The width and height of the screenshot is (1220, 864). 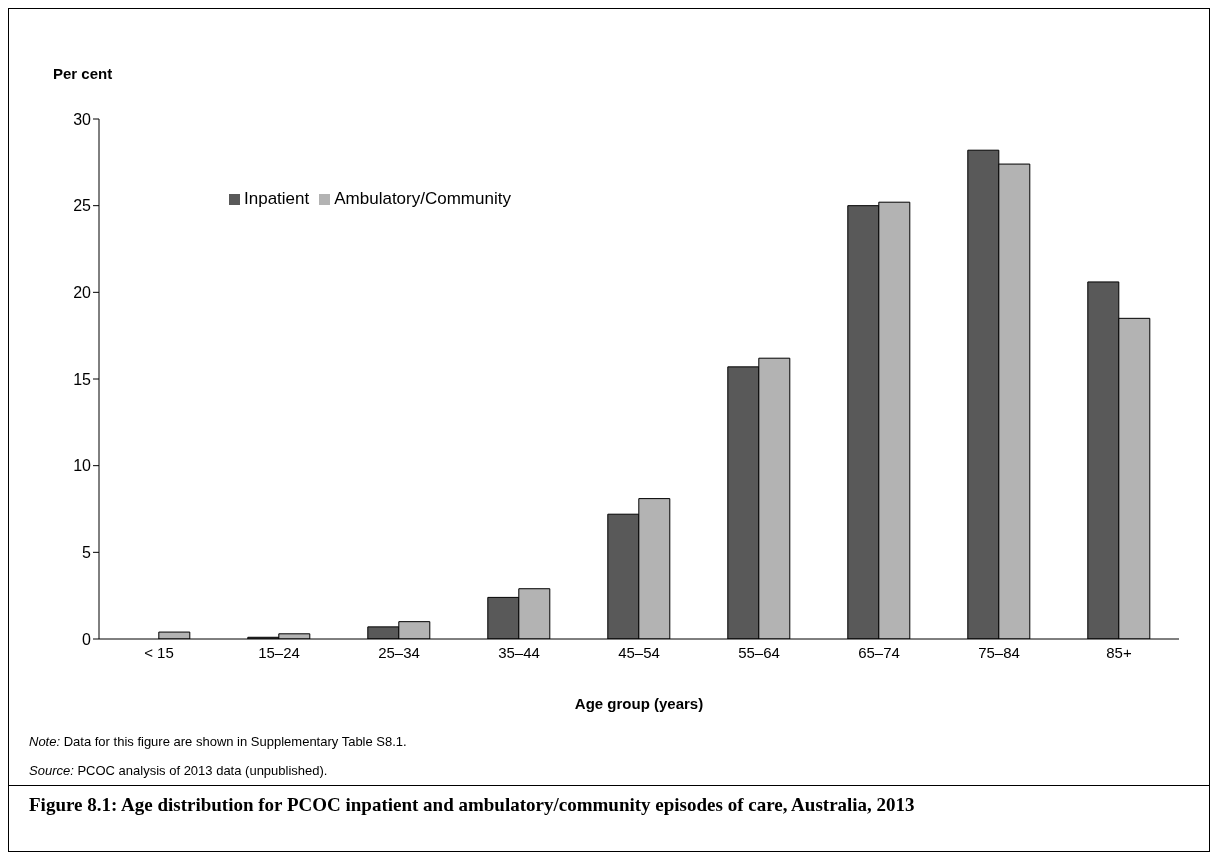 What do you see at coordinates (218, 741) in the screenshot?
I see `text: Note: Data for this figure are shown in Supplementary Table S8.1.` at bounding box center [218, 741].